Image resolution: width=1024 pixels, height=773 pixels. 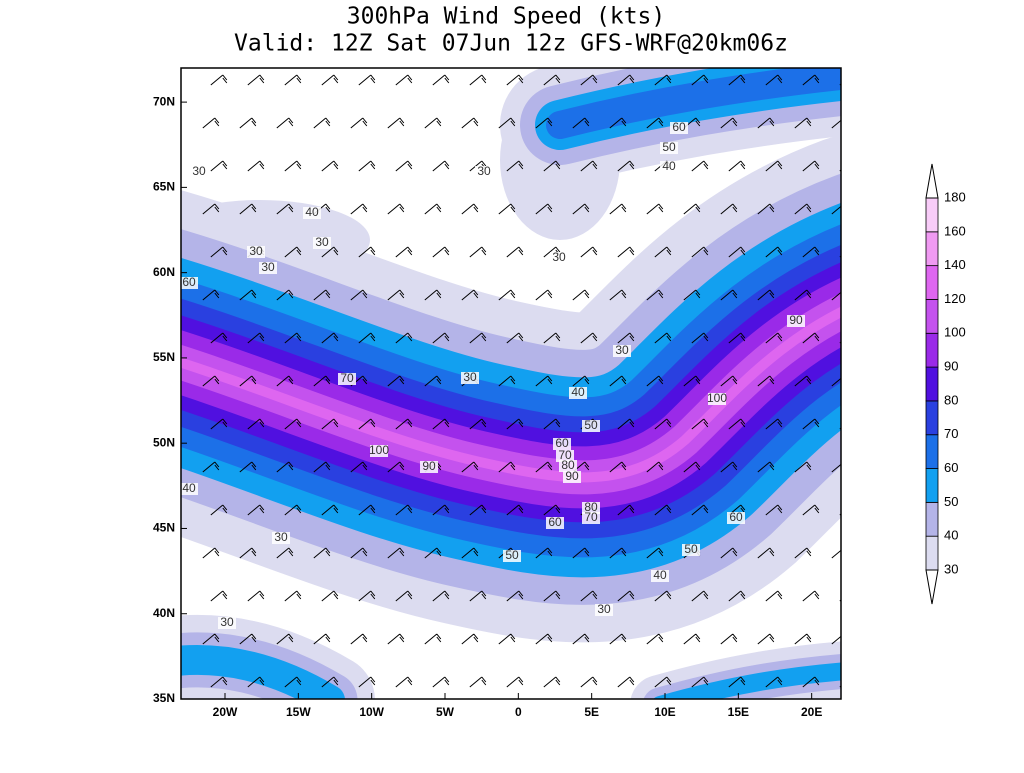 What do you see at coordinates (951, 535) in the screenshot?
I see `colorbar-label: 40` at bounding box center [951, 535].